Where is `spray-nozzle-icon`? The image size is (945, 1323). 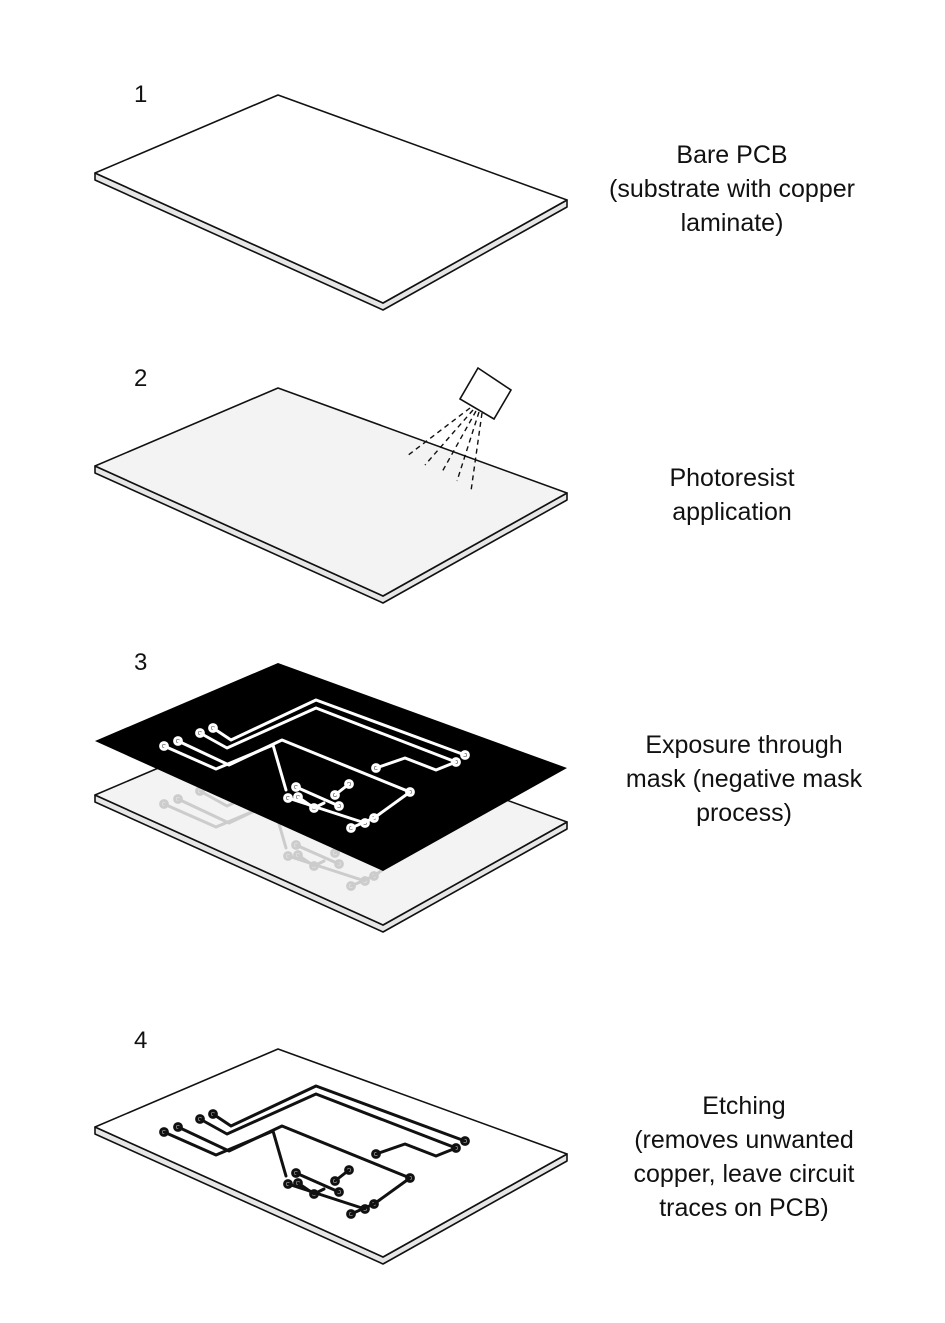 spray-nozzle-icon is located at coordinates (459, 429).